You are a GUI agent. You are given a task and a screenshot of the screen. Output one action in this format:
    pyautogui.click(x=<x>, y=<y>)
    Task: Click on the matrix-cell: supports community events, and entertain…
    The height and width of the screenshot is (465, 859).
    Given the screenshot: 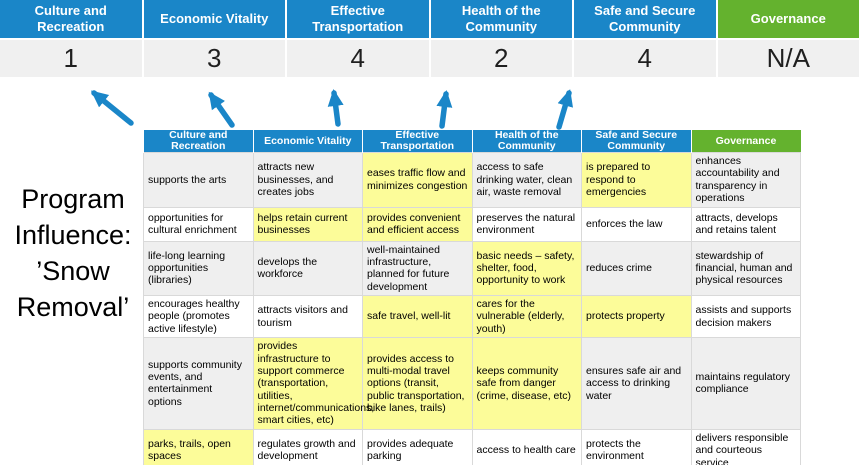 What is the action you would take?
    pyautogui.click(x=198, y=383)
    